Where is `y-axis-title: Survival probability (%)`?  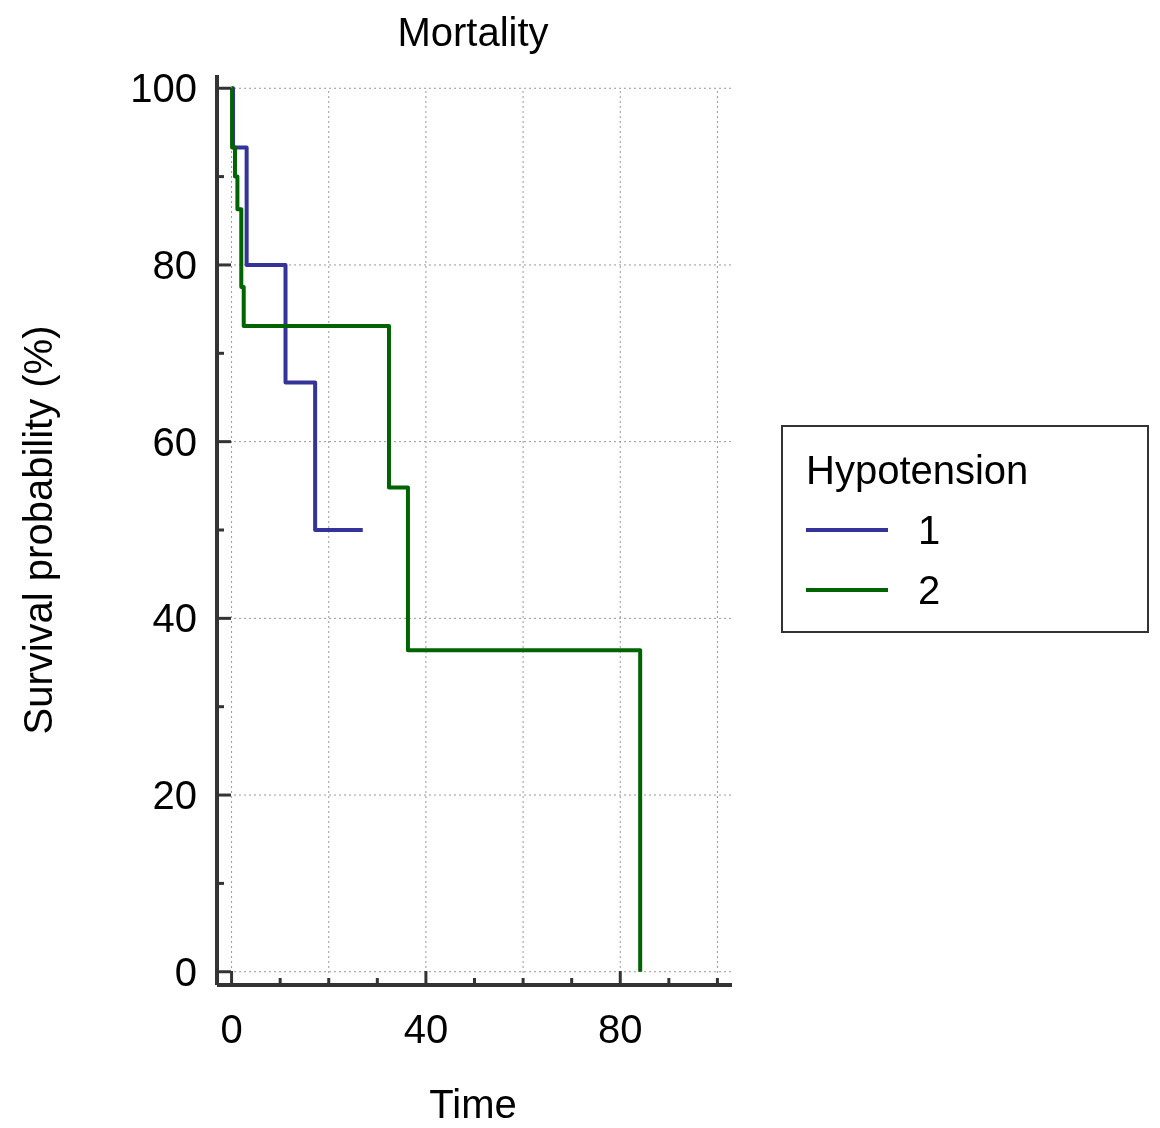 y-axis-title: Survival probability (%) is located at coordinates (38, 530).